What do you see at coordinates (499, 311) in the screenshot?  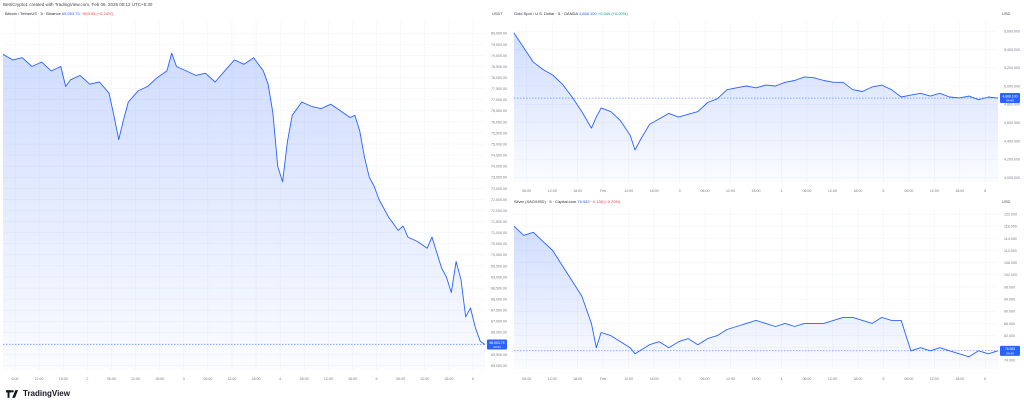 I see `y-tick-label: 67,500.00` at bounding box center [499, 311].